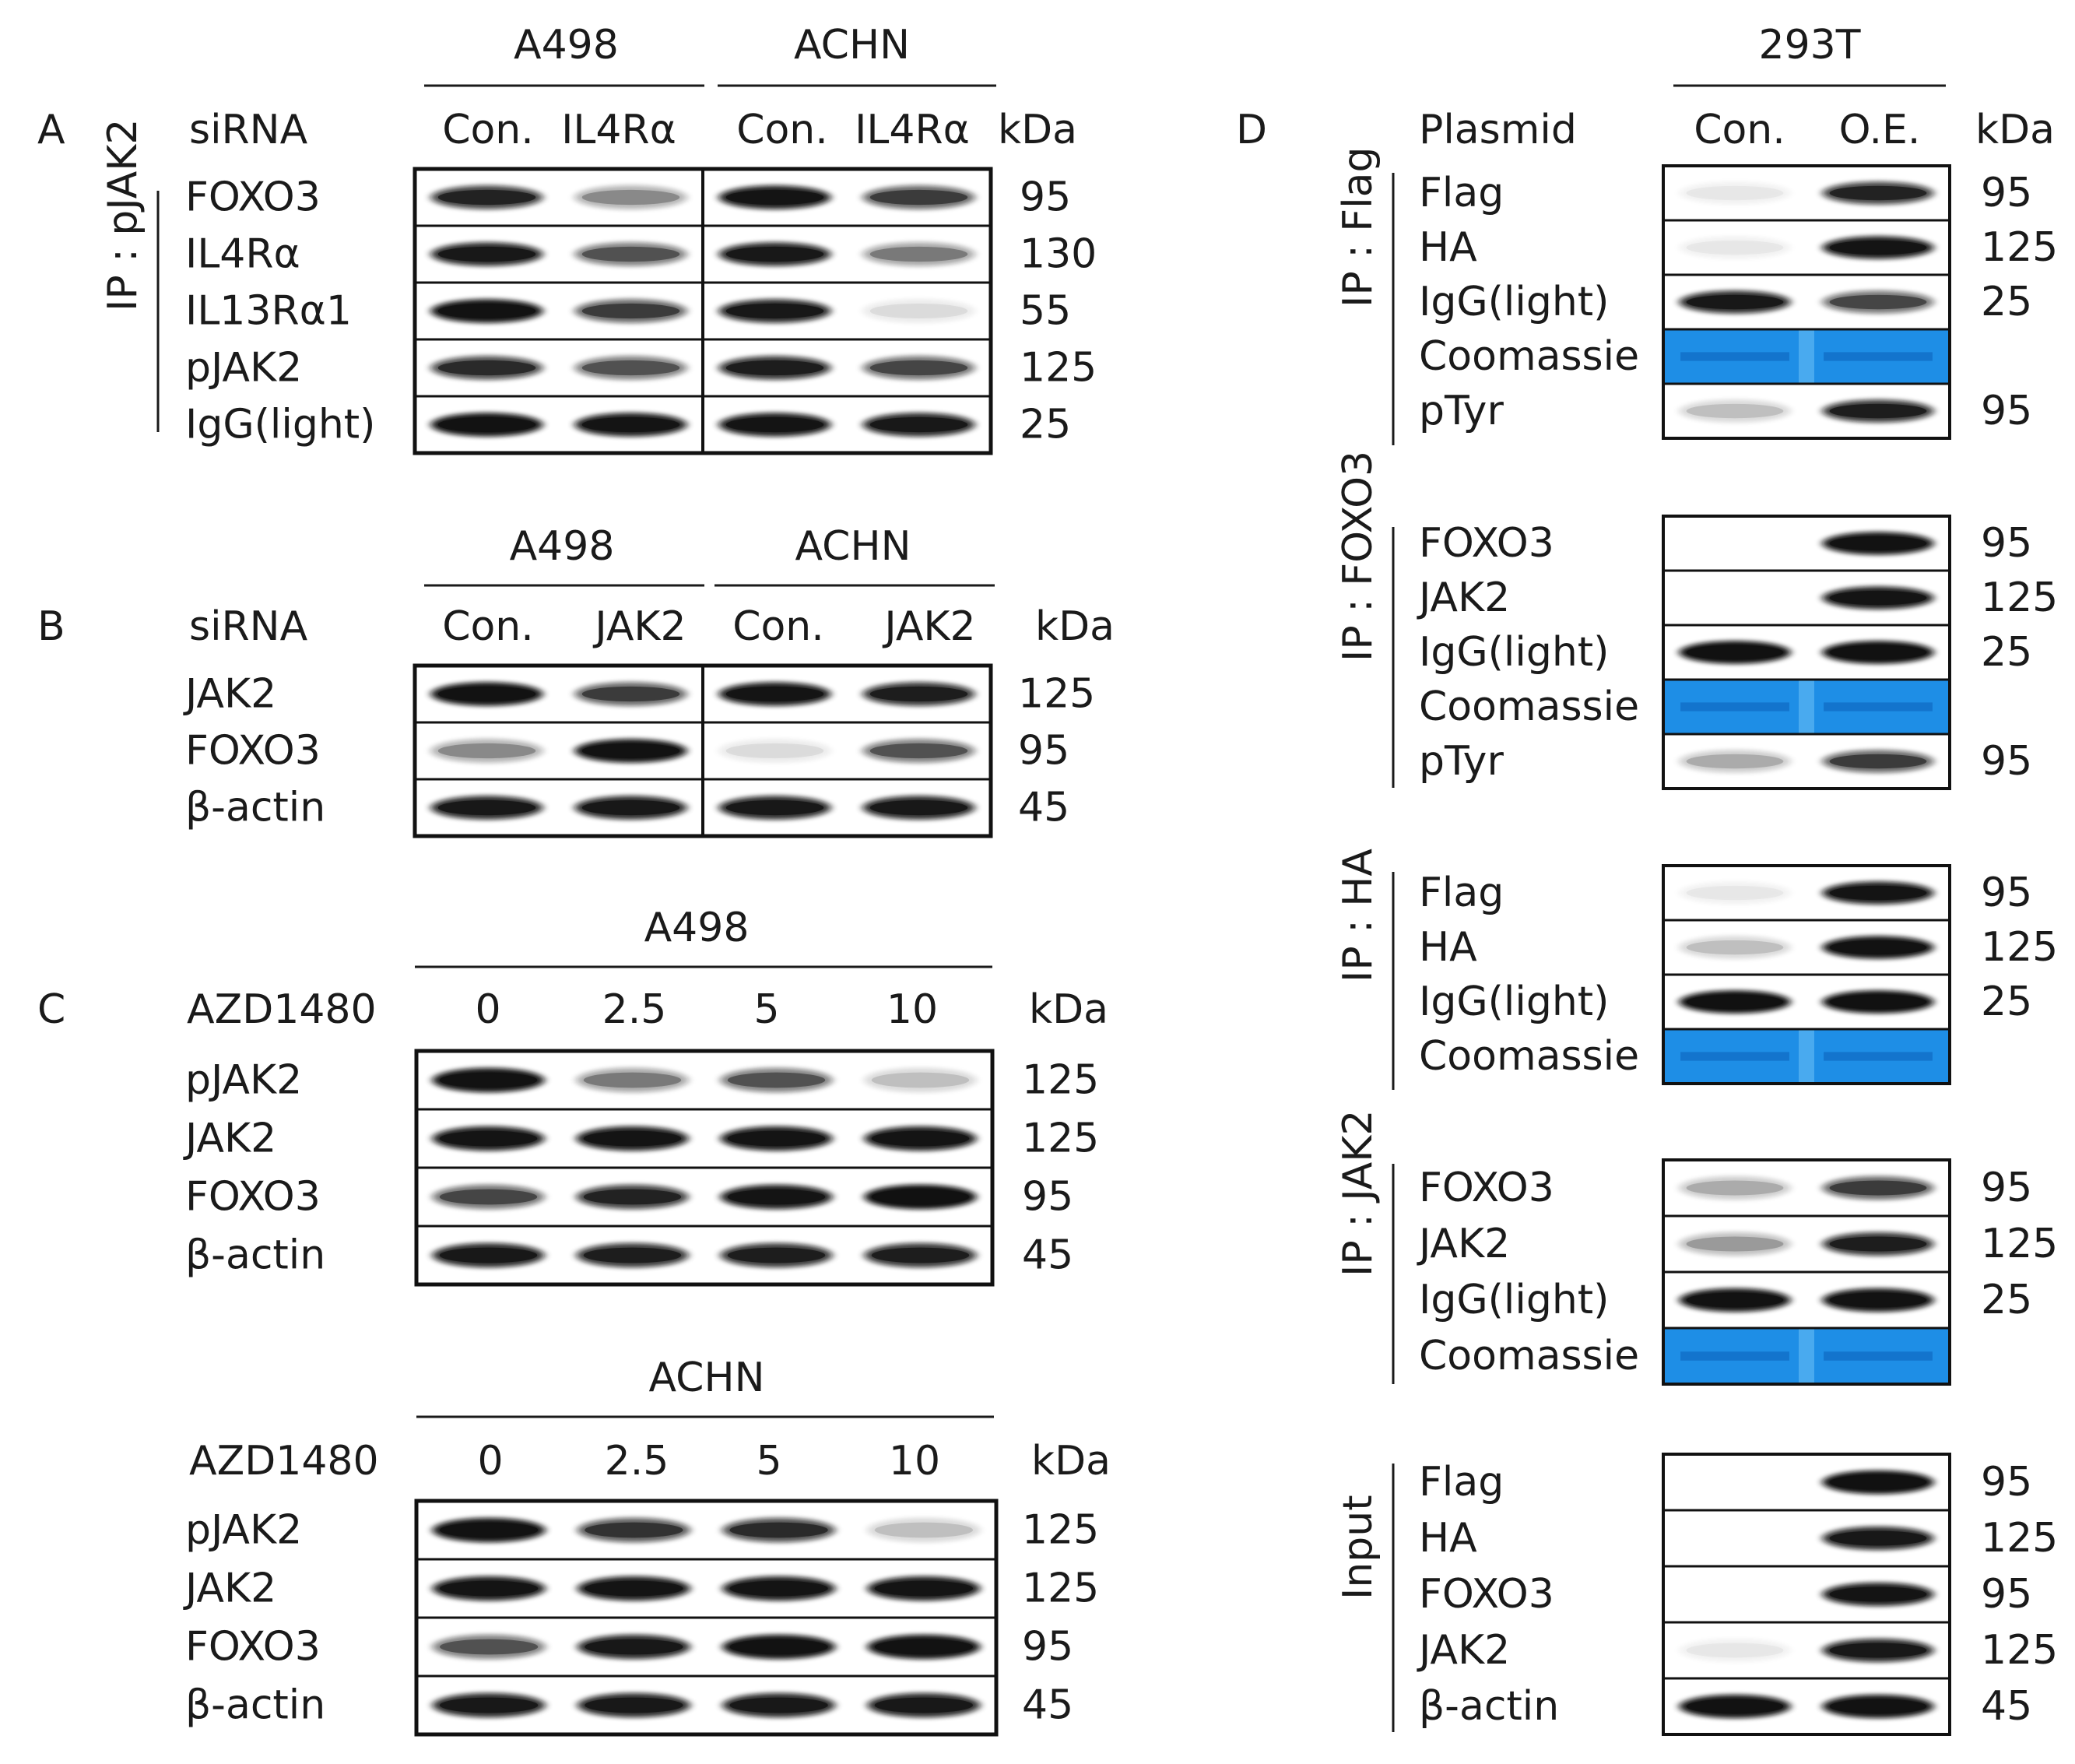 This screenshot has height=1764, width=2075. What do you see at coordinates (242, 254) in the screenshot?
I see `protein-label: IL4Rα` at bounding box center [242, 254].